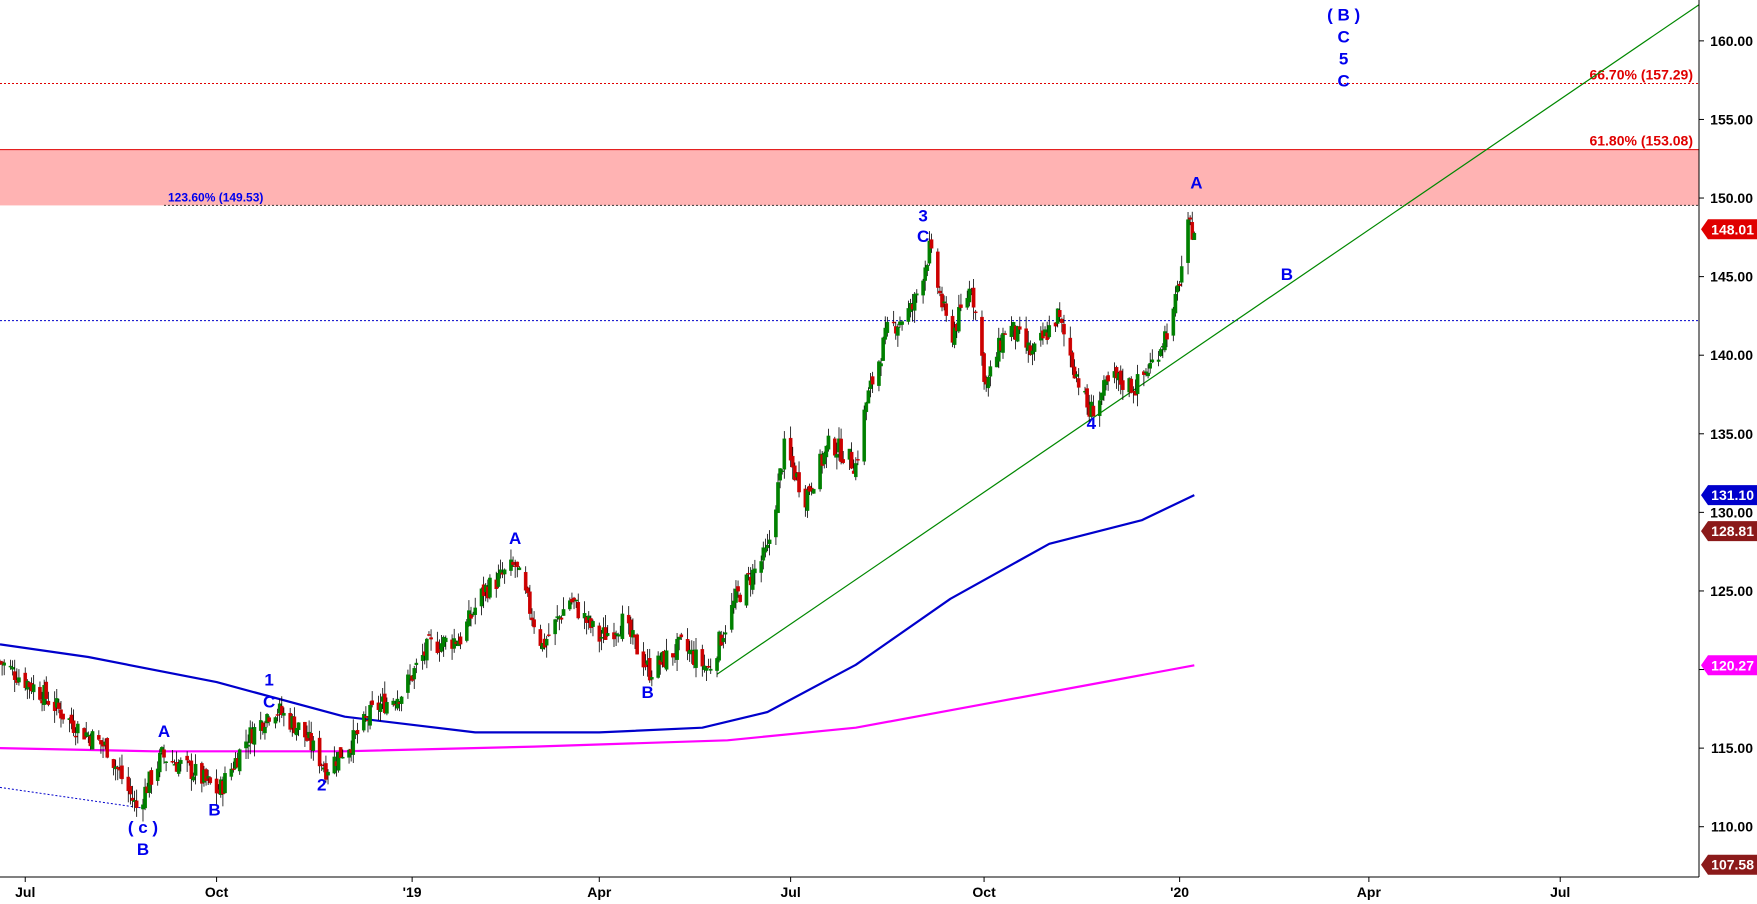 The image size is (1757, 904). What do you see at coordinates (143, 827) in the screenshot?
I see `wave-label-0: ( c )` at bounding box center [143, 827].